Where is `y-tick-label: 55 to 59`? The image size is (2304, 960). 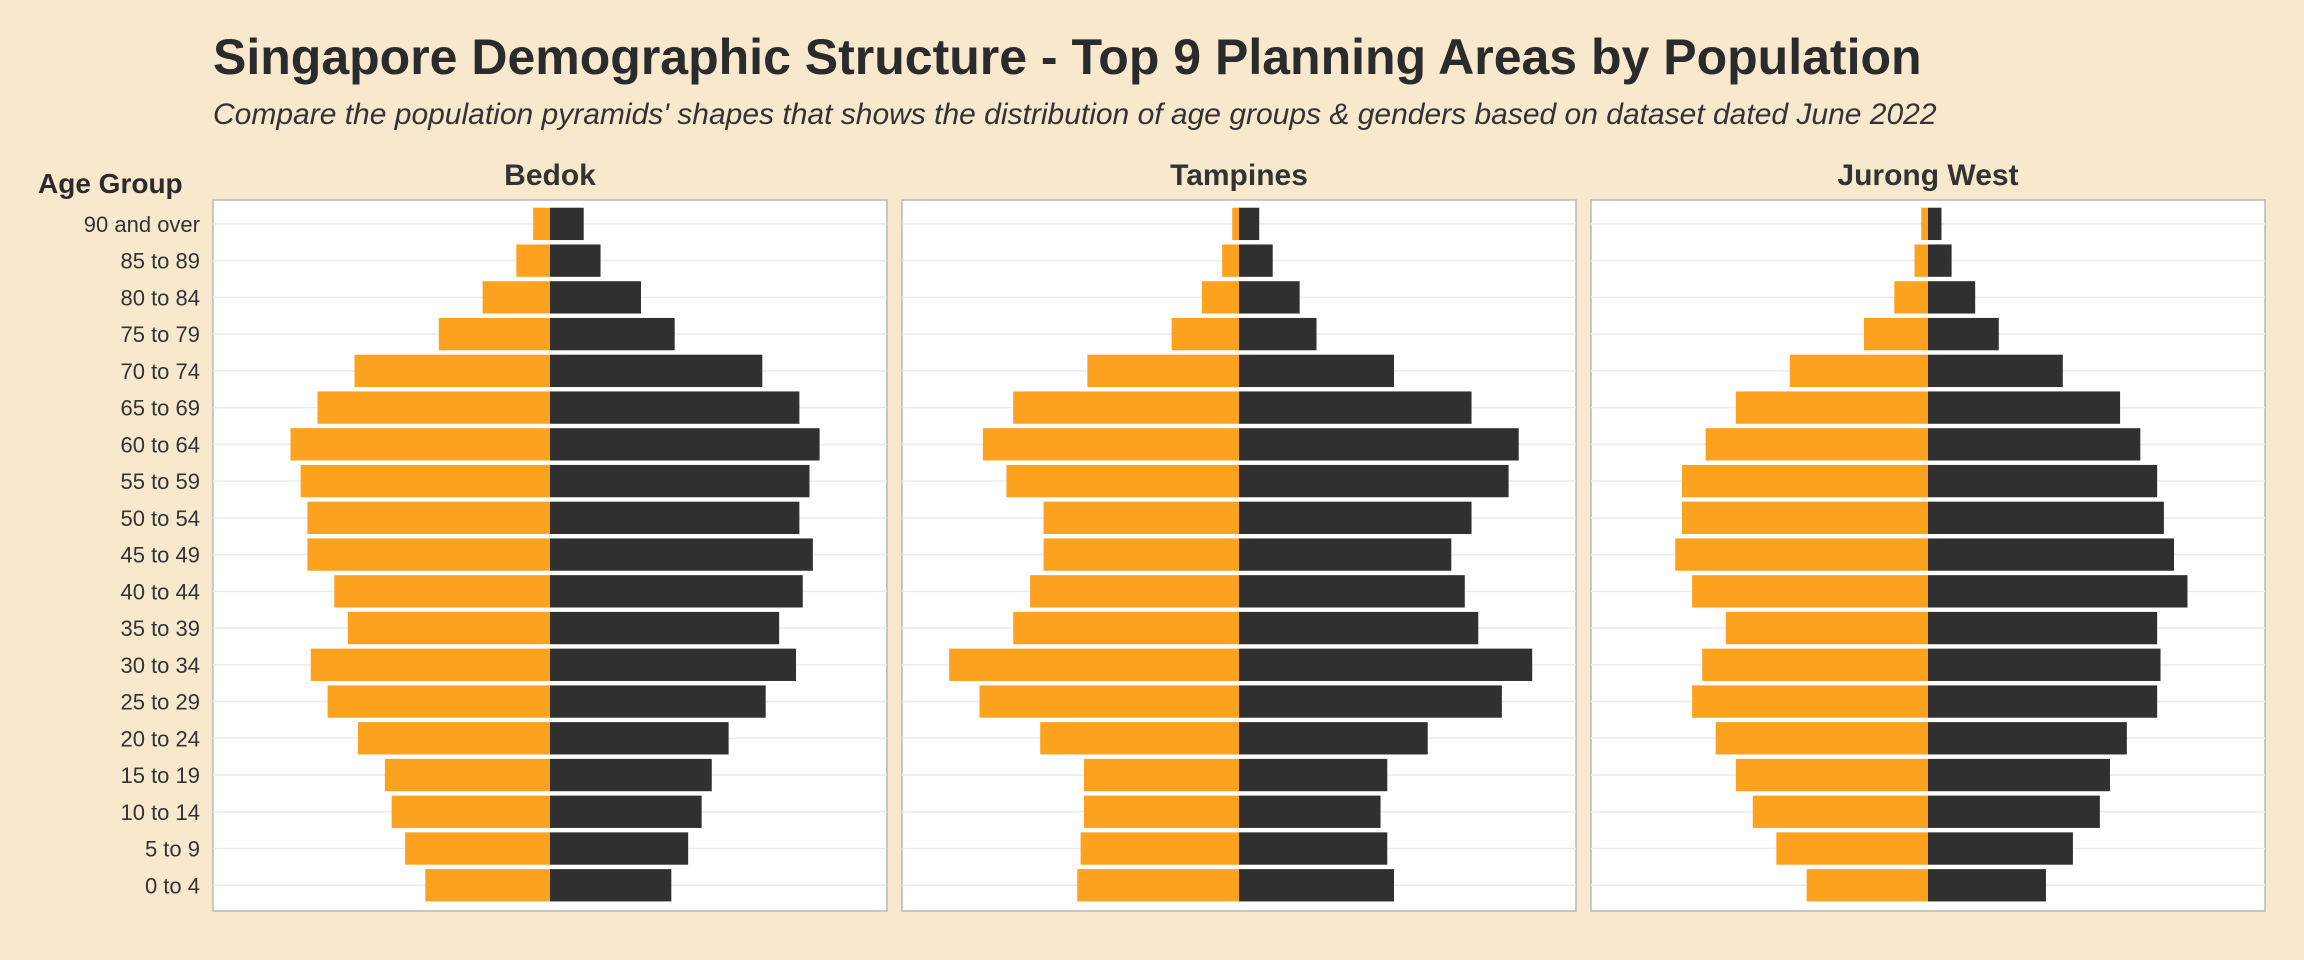
y-tick-label: 55 to 59 is located at coordinates (160, 481).